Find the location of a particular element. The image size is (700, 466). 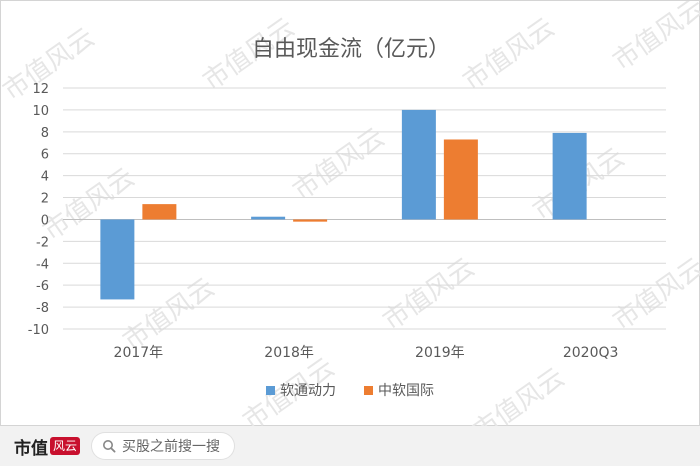

x-tick-label: 2020Q3 is located at coordinates (591, 353).